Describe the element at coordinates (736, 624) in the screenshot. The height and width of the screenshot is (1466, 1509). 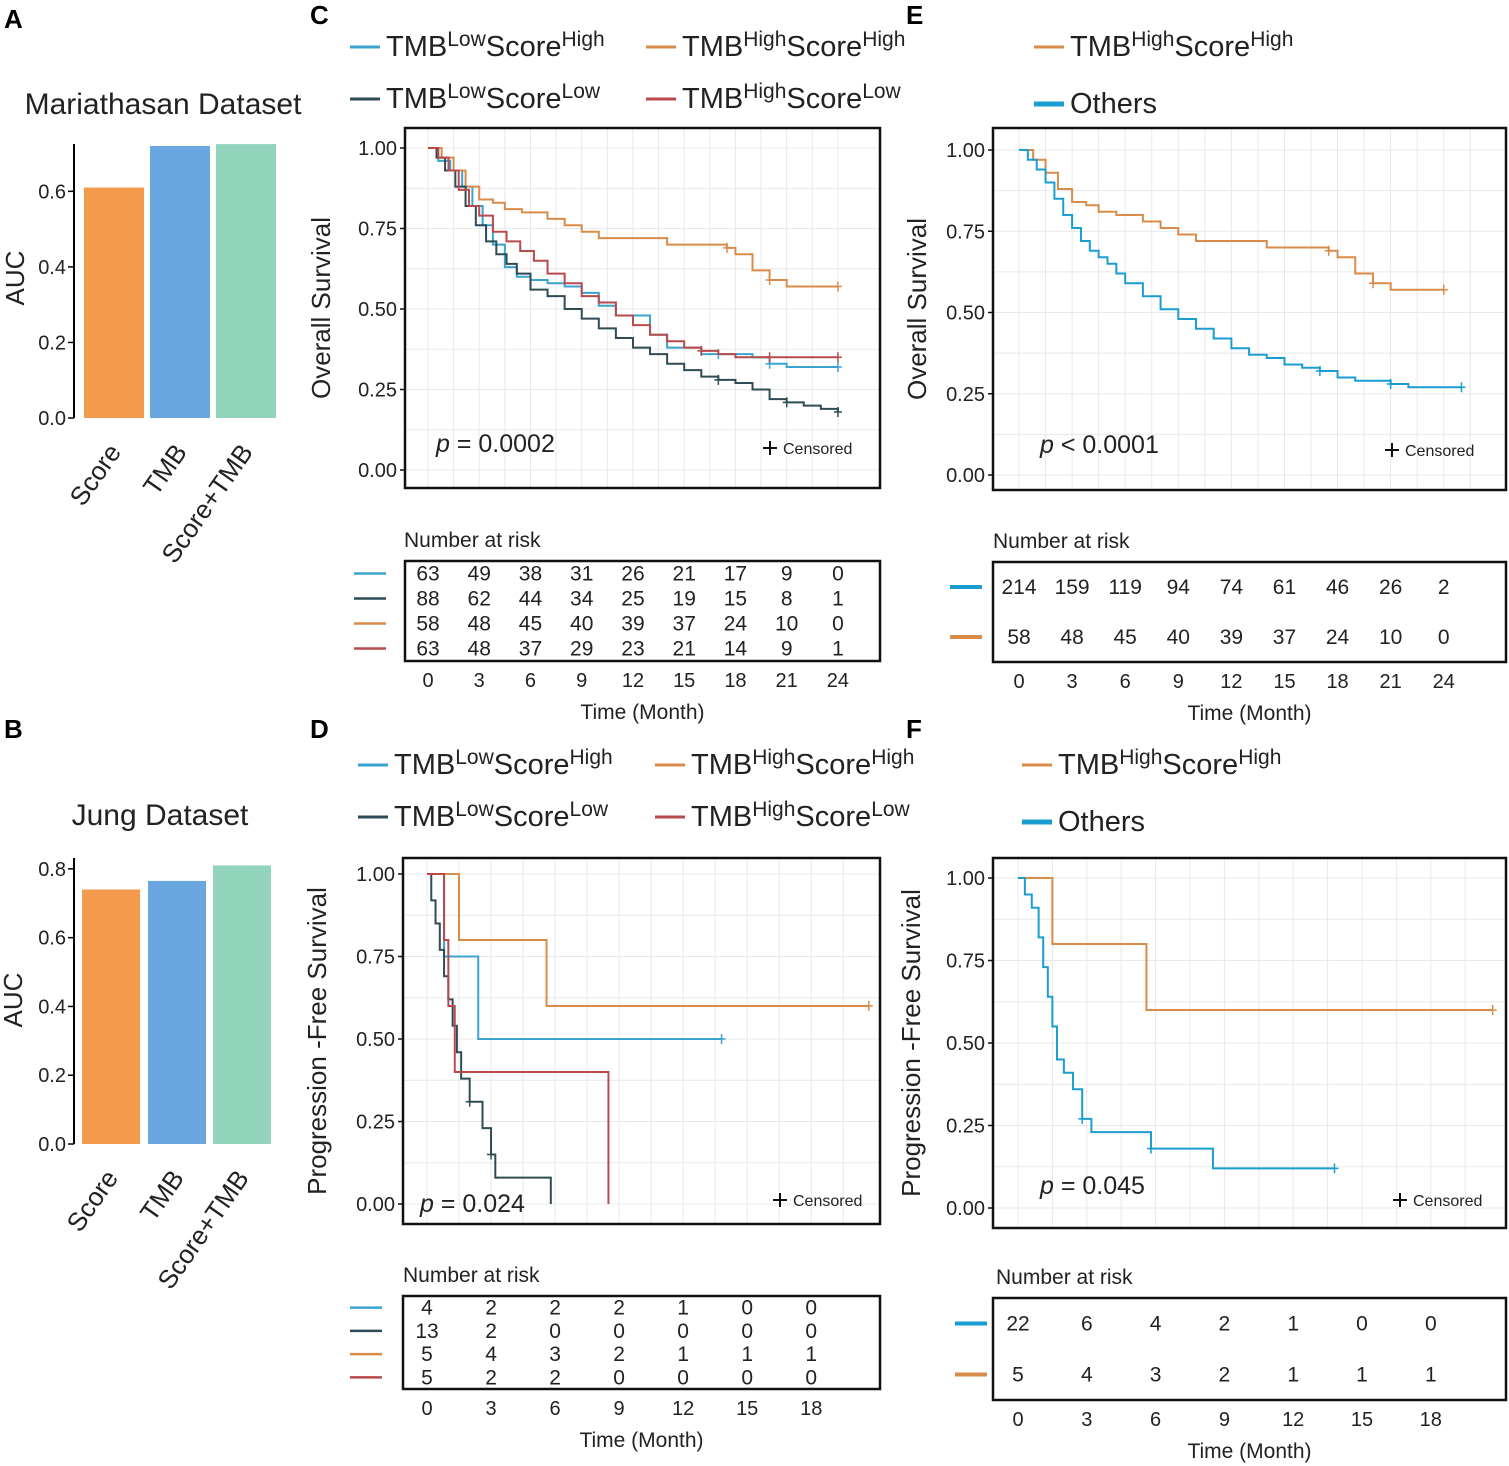
I see `risk-cell: 24` at that location.